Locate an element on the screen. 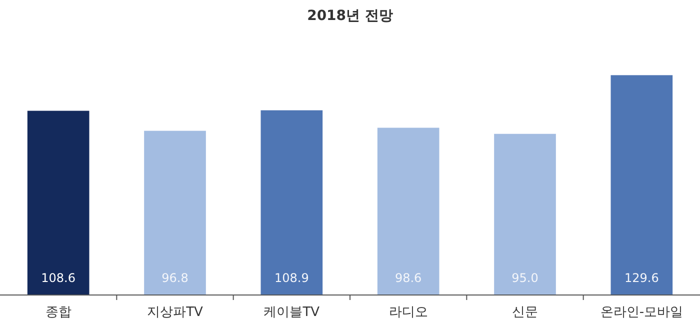  chart-title: 2018년 전망 is located at coordinates (350, 16).